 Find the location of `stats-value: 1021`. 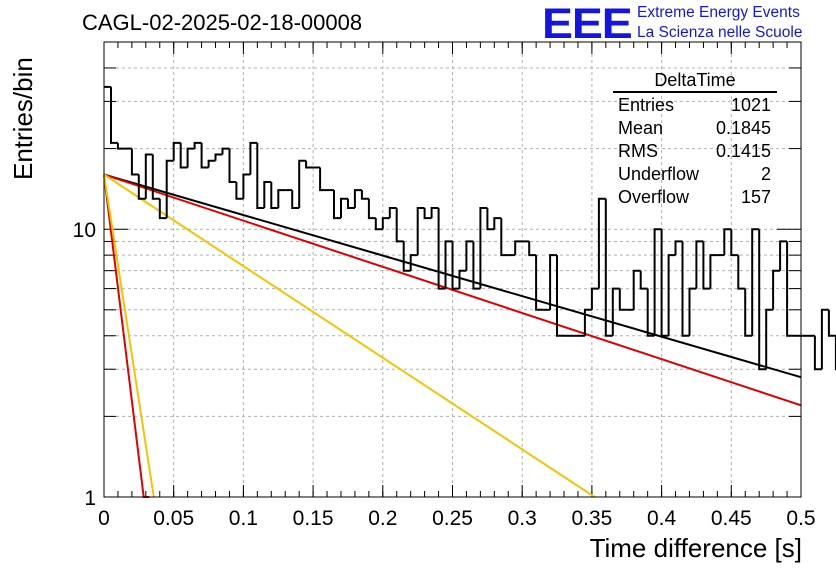

stats-value: 1021 is located at coordinates (750, 105).